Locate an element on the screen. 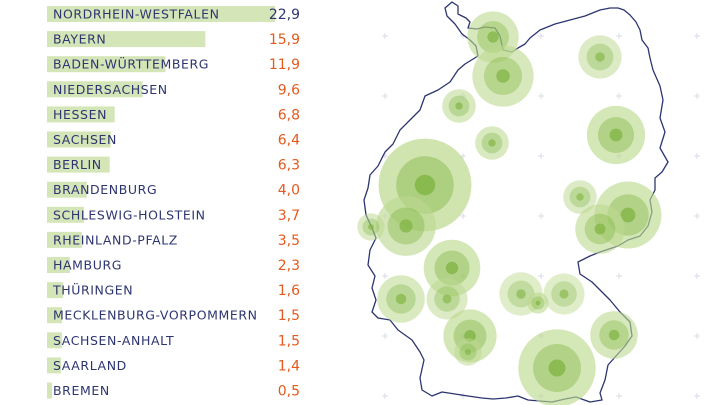 The width and height of the screenshot is (718, 405). bar-value-label: 22,9 is located at coordinates (284, 15).